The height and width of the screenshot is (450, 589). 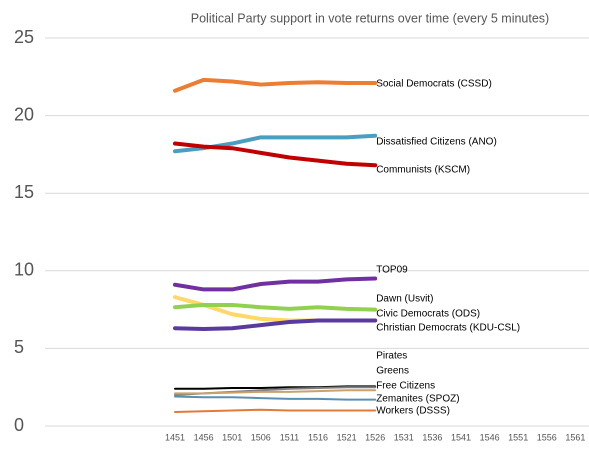 I want to click on series-label: Communists (KSCM), so click(x=423, y=170).